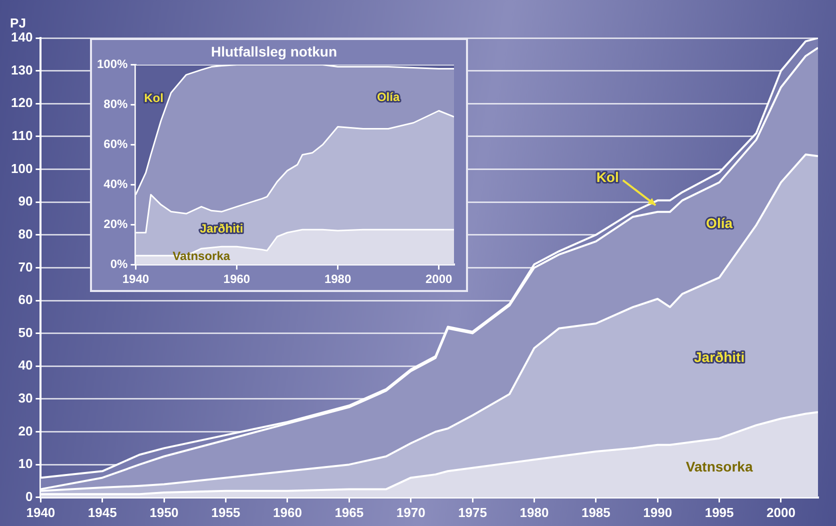  I want to click on y-tick-label: 20%, so click(116, 223).